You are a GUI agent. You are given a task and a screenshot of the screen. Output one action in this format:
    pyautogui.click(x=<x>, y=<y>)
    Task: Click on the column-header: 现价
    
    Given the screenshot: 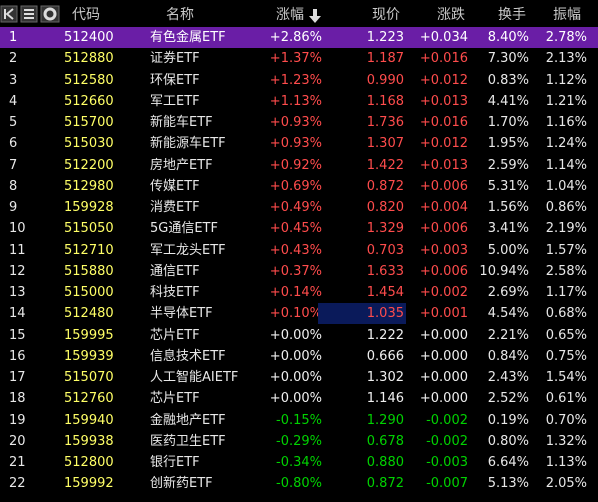 What is the action you would take?
    pyautogui.click(x=386, y=15)
    